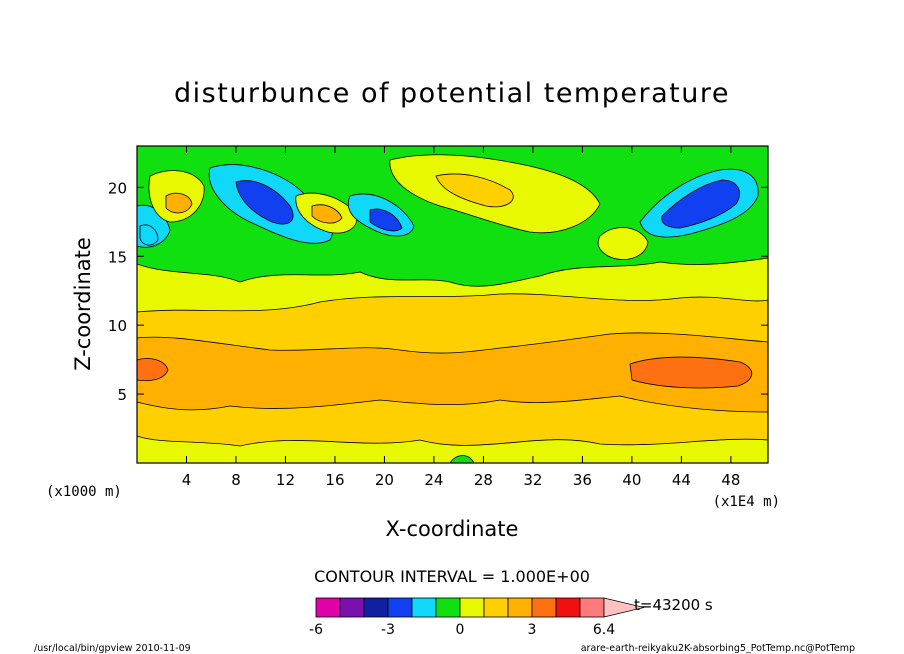 The image size is (904, 654). Describe the element at coordinates (388, 630) in the screenshot. I see `colorbar-tick-label: -3` at that location.